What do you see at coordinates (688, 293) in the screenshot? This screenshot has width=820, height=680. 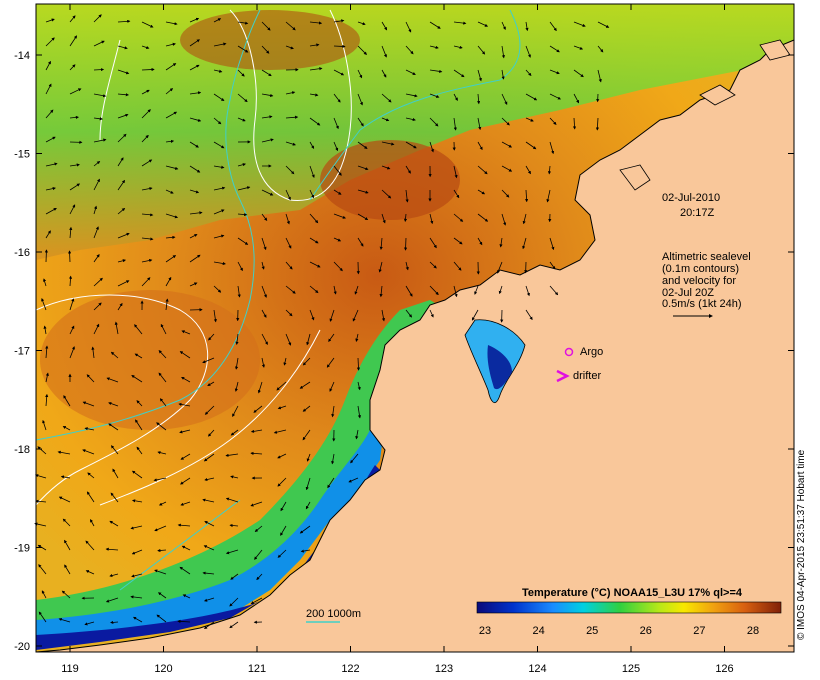 I see `altimetry-line-4: 02-Jul 20Z` at bounding box center [688, 293].